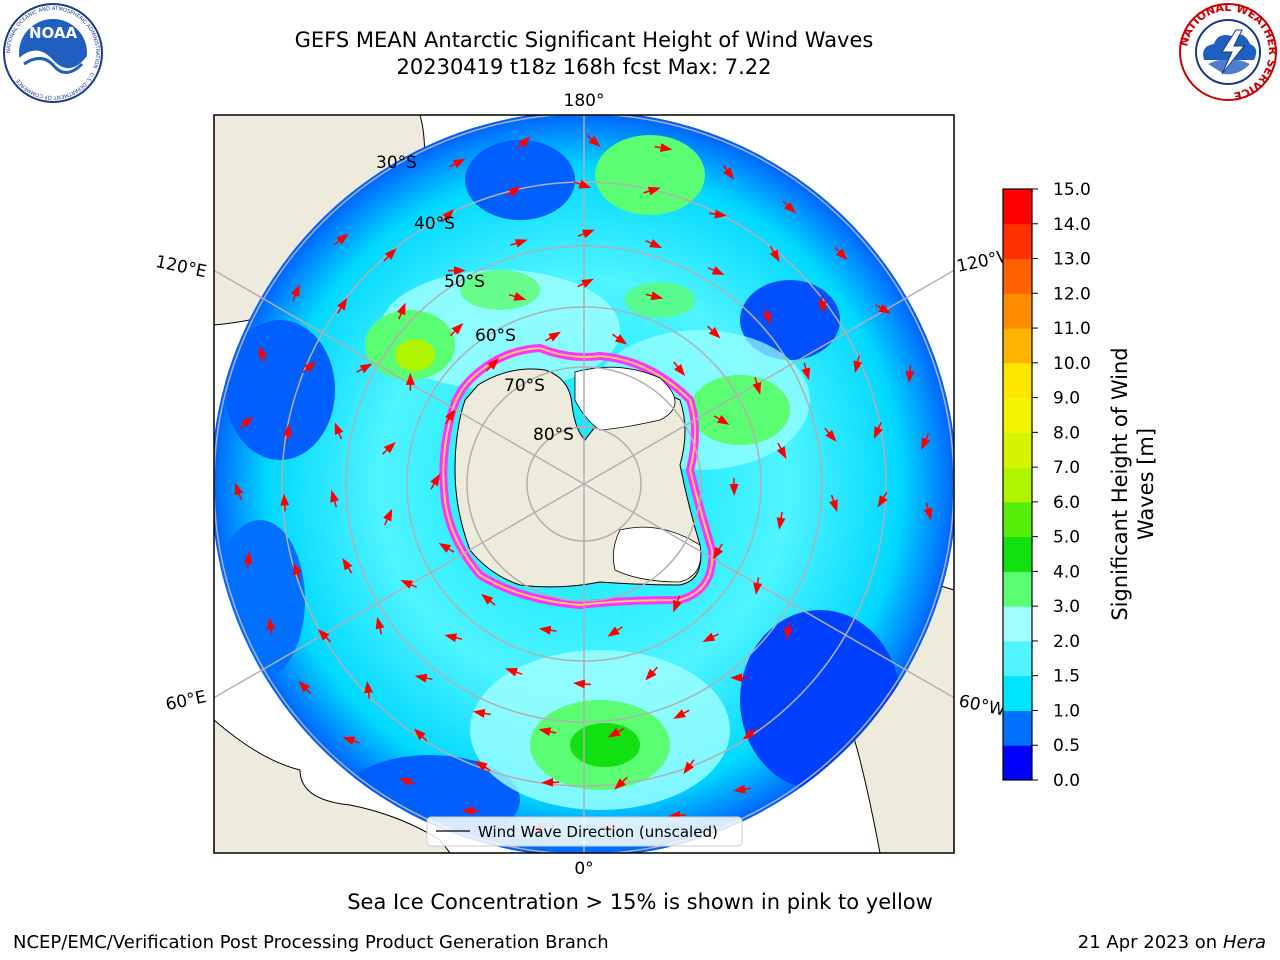 Image resolution: width=1280 pixels, height=960 pixels. I want to click on colorbar-tick-label: 13.0, so click(1072, 260).